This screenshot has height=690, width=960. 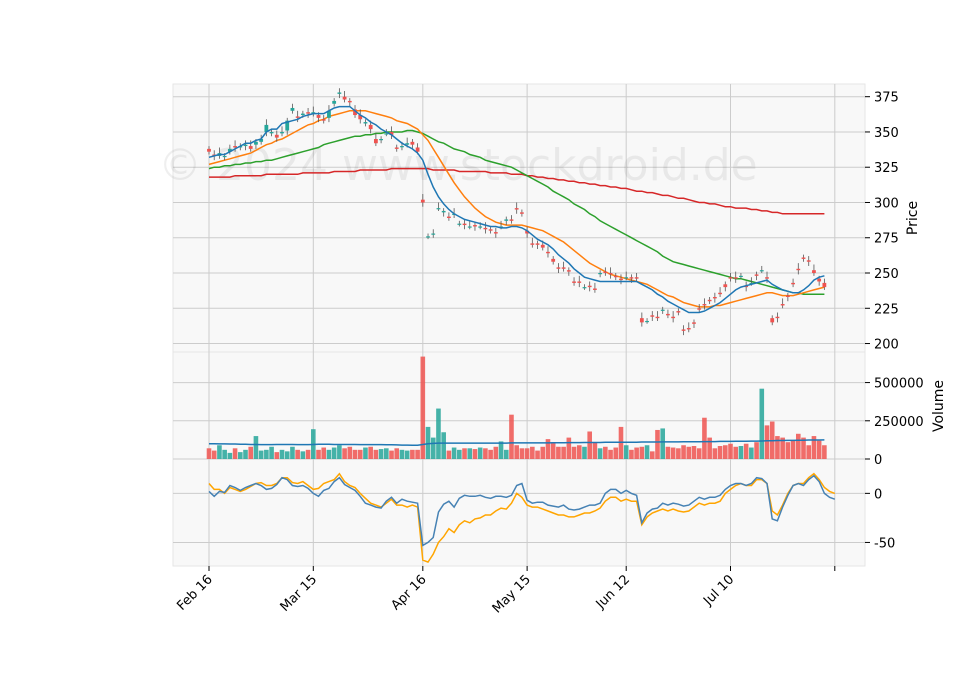 I want to click on sma-200-line, so click(x=517, y=191).